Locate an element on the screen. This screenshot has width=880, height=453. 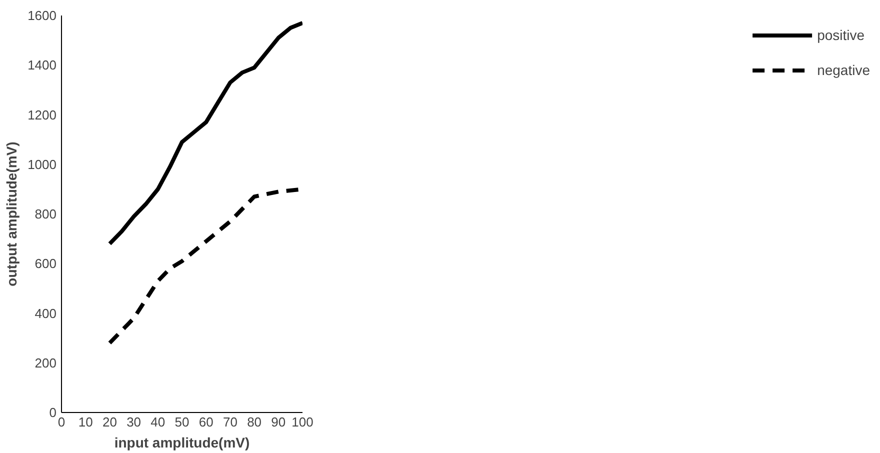
x-tick-label: 90 is located at coordinates (278, 422).